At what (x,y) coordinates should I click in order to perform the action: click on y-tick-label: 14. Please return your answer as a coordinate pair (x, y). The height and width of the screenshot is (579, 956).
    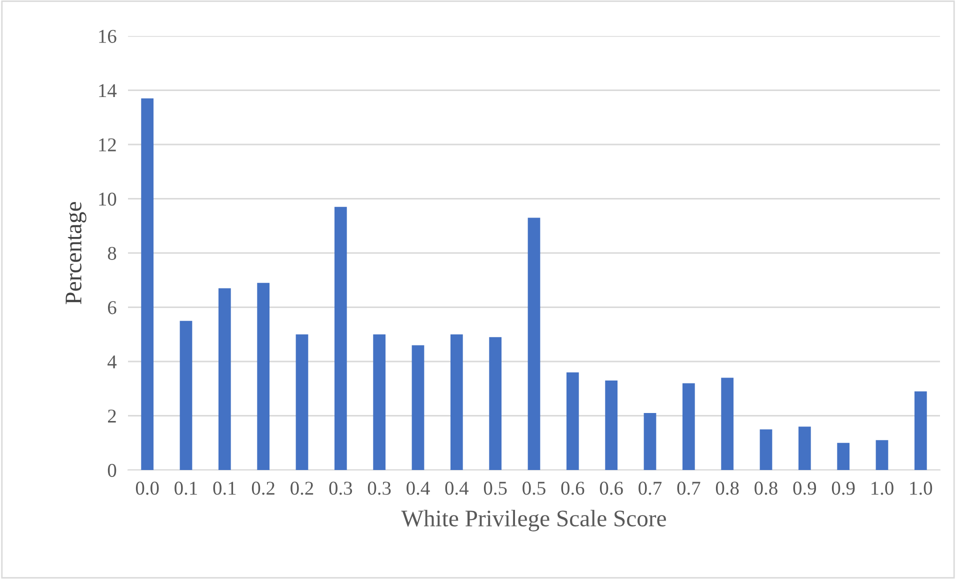
    Looking at the image, I should click on (108, 90).